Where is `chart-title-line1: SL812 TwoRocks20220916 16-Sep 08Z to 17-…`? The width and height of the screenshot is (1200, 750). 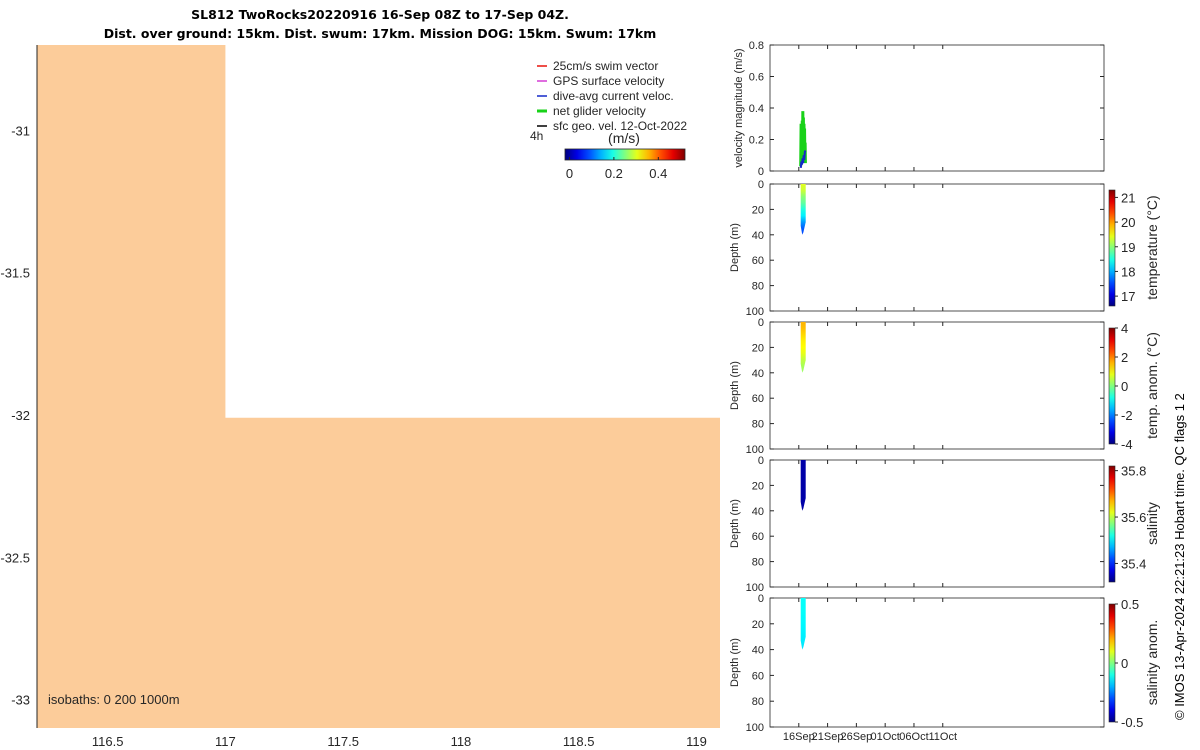 chart-title-line1: SL812 TwoRocks20220916 16-Sep 08Z to 17-… is located at coordinates (380, 14).